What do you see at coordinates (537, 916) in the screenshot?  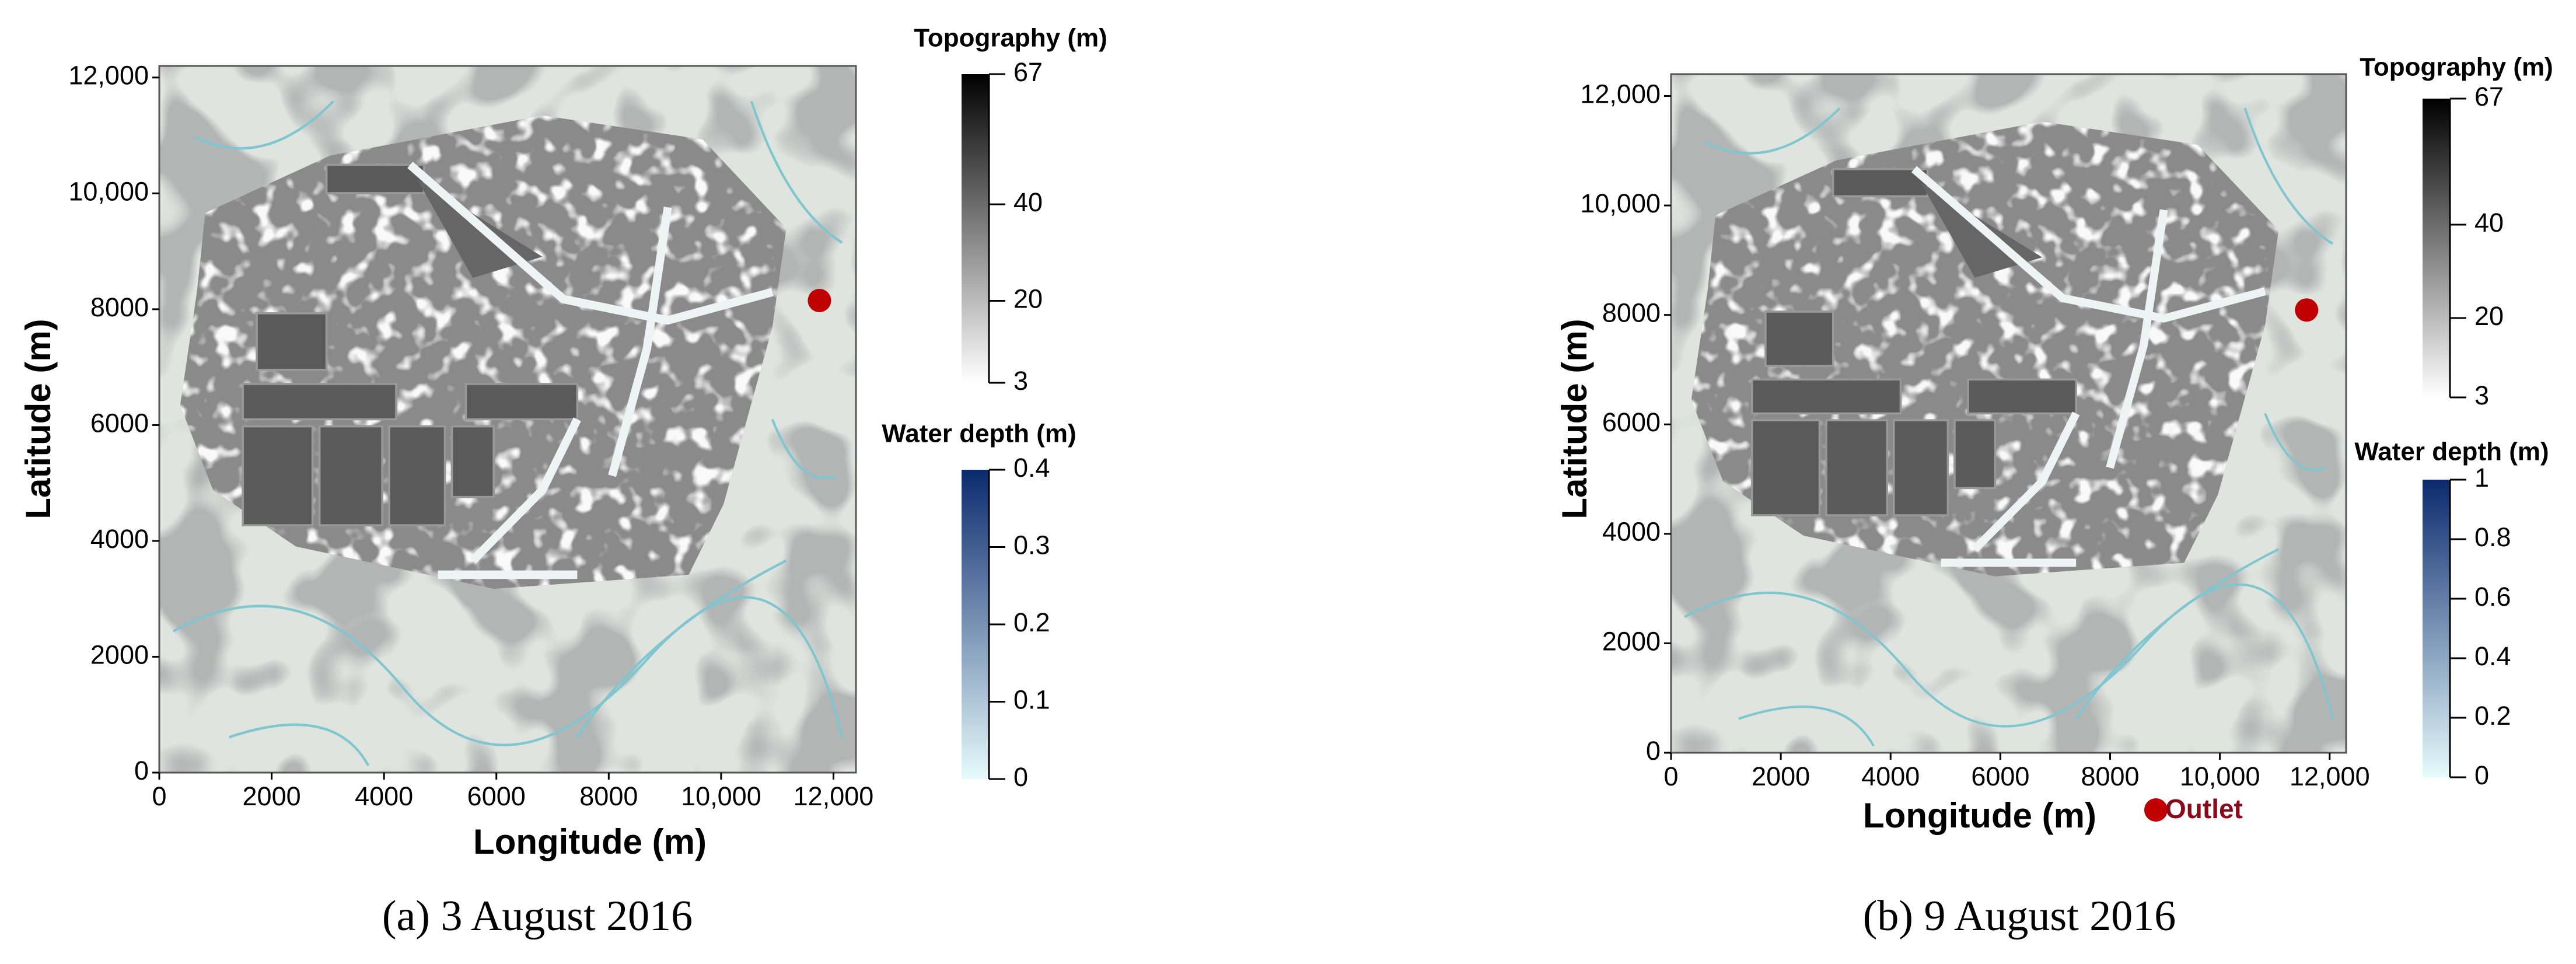 I see `caption: (a) 3 August 2016` at bounding box center [537, 916].